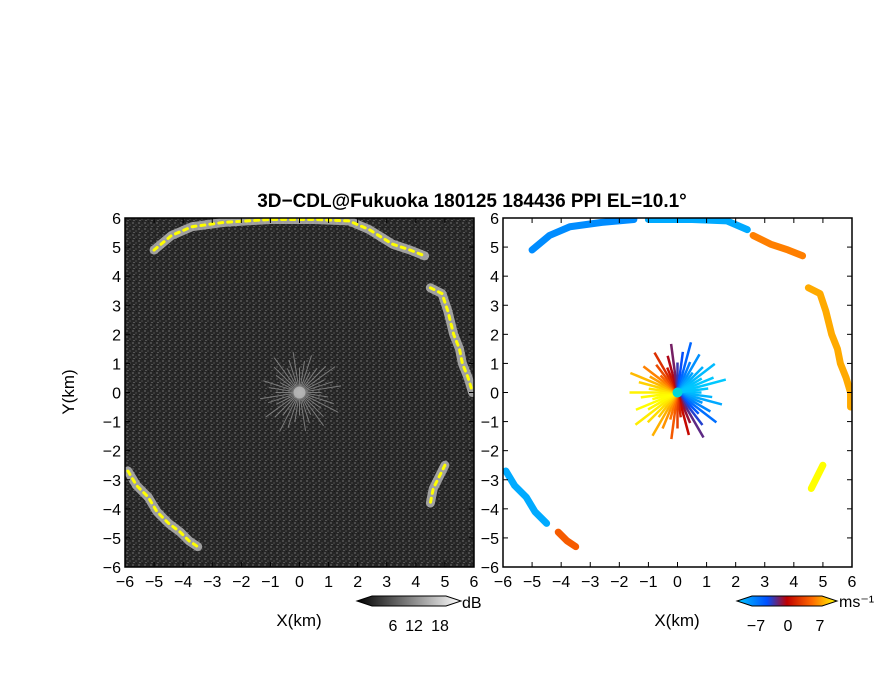 The height and width of the screenshot is (680, 880). Describe the element at coordinates (756, 626) in the screenshot. I see `colorbar-tick-label: −7` at that location.